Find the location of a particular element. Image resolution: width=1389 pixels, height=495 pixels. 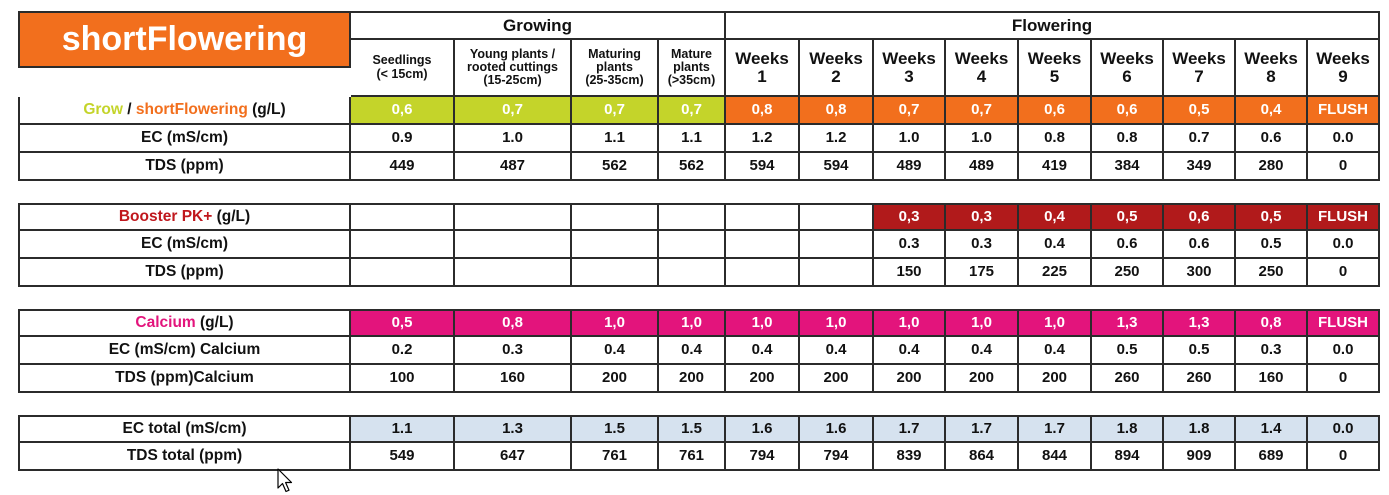

week-7-header: Weeks 7 is located at coordinates (1200, 68).